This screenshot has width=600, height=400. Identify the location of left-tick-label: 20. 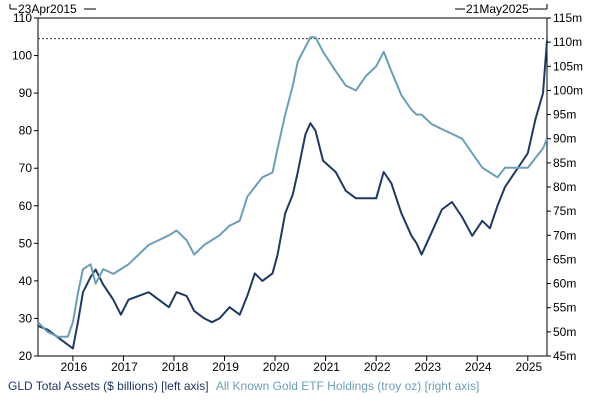
(26, 356).